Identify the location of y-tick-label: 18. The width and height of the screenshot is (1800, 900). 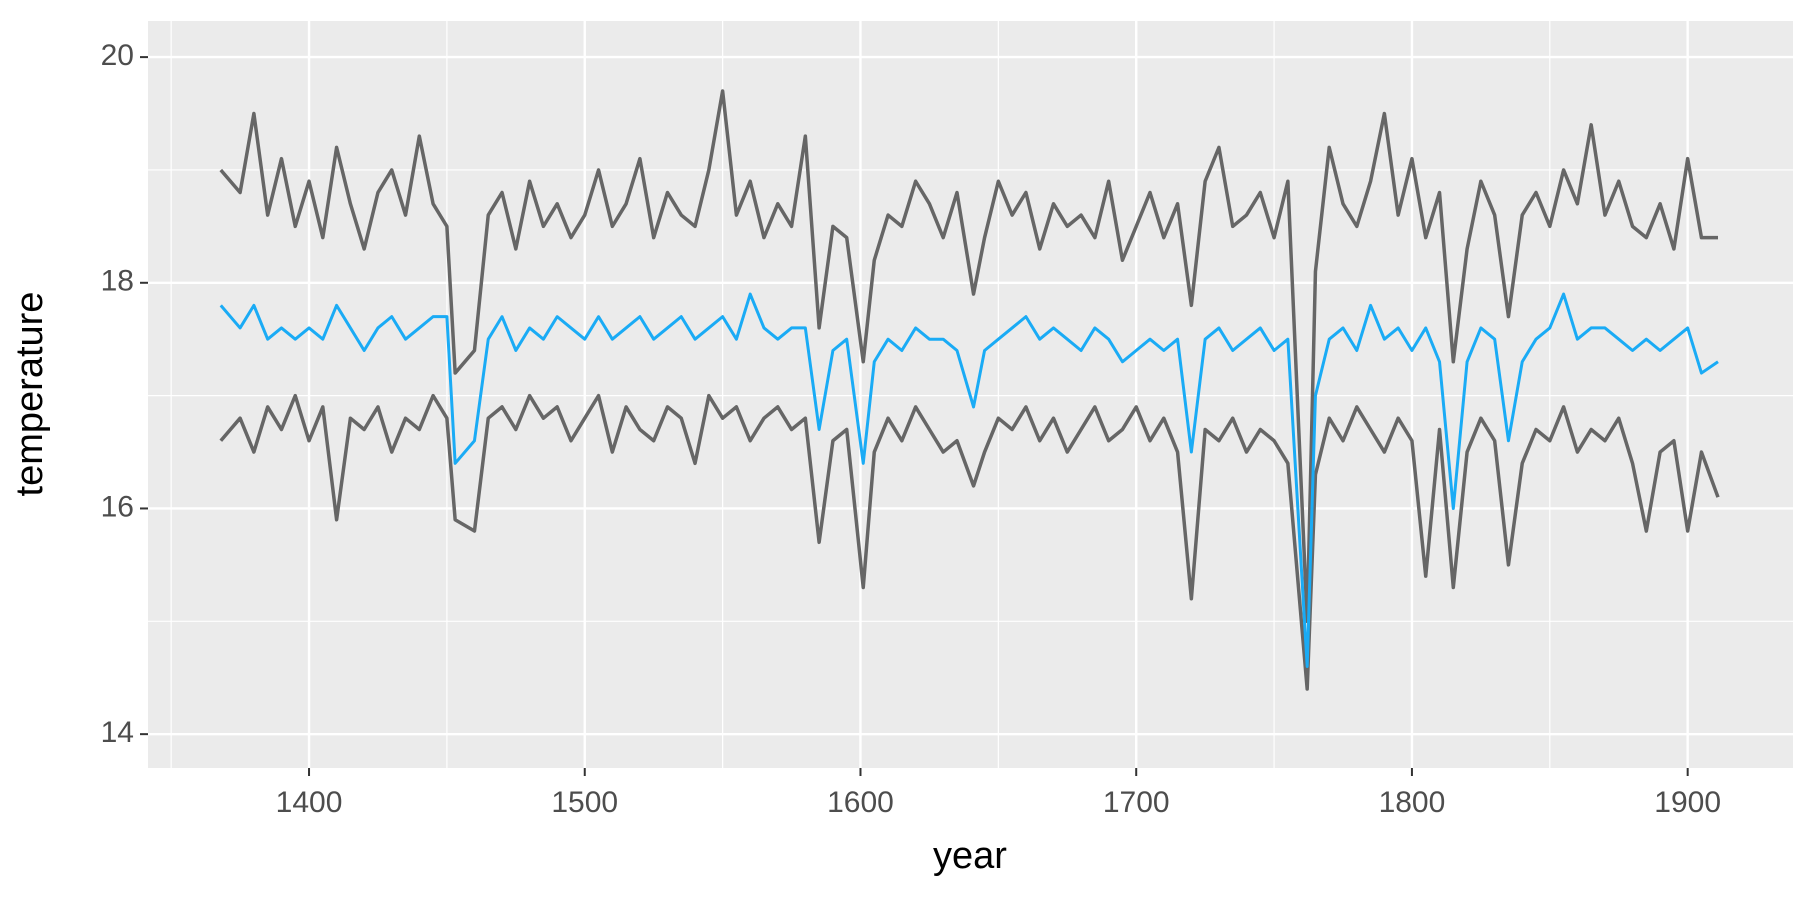
(117, 281).